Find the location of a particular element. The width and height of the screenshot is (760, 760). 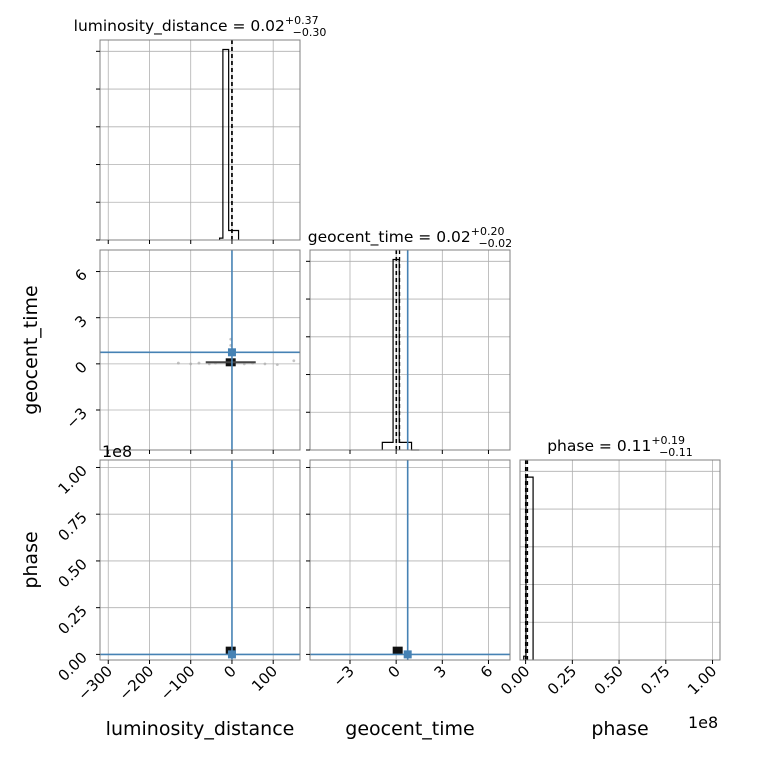

histogram-luminosity_distance is located at coordinates (229, 144).